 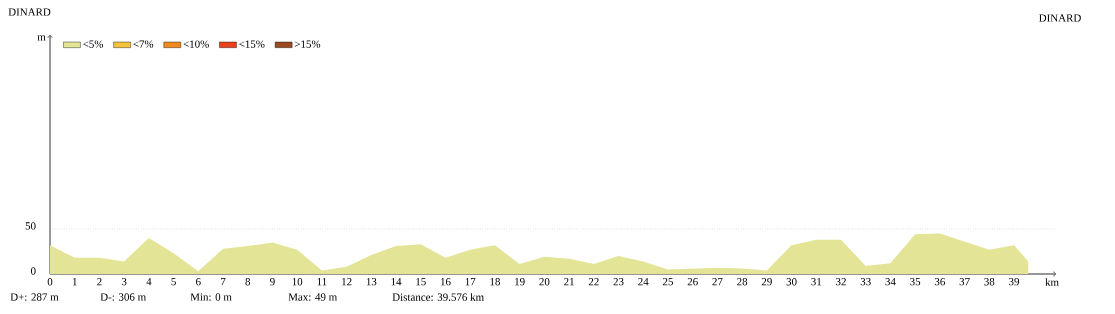 What do you see at coordinates (1052, 282) in the screenshot?
I see `x-axis-title: km` at bounding box center [1052, 282].